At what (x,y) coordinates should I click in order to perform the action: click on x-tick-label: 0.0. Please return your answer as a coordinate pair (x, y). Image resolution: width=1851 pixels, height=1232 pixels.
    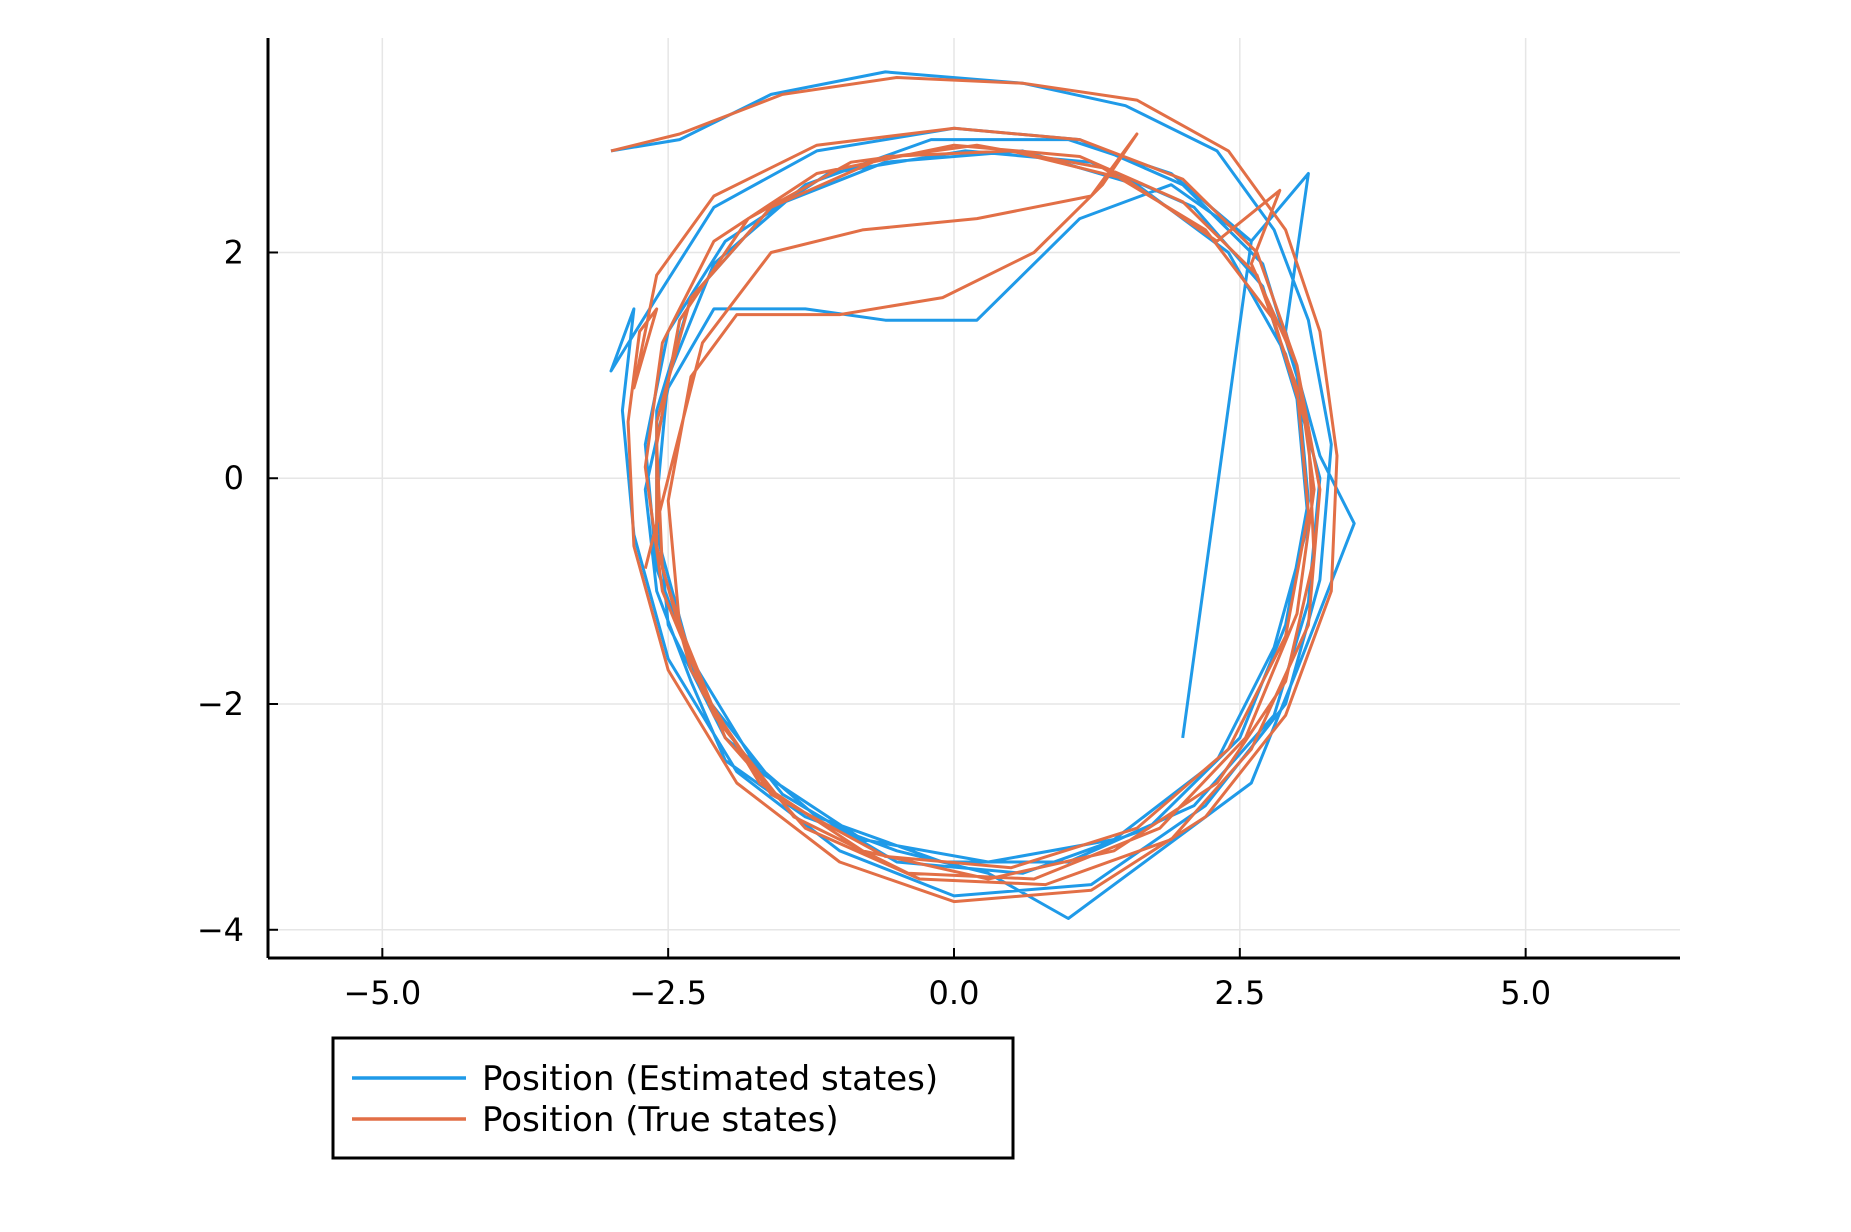
    Looking at the image, I should click on (954, 993).